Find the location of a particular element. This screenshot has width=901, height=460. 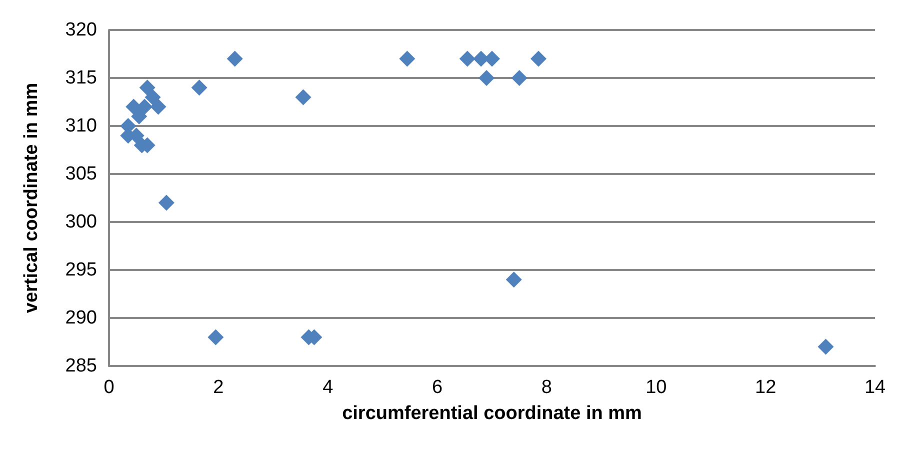

y-tick-label: 300 is located at coordinates (81, 222).